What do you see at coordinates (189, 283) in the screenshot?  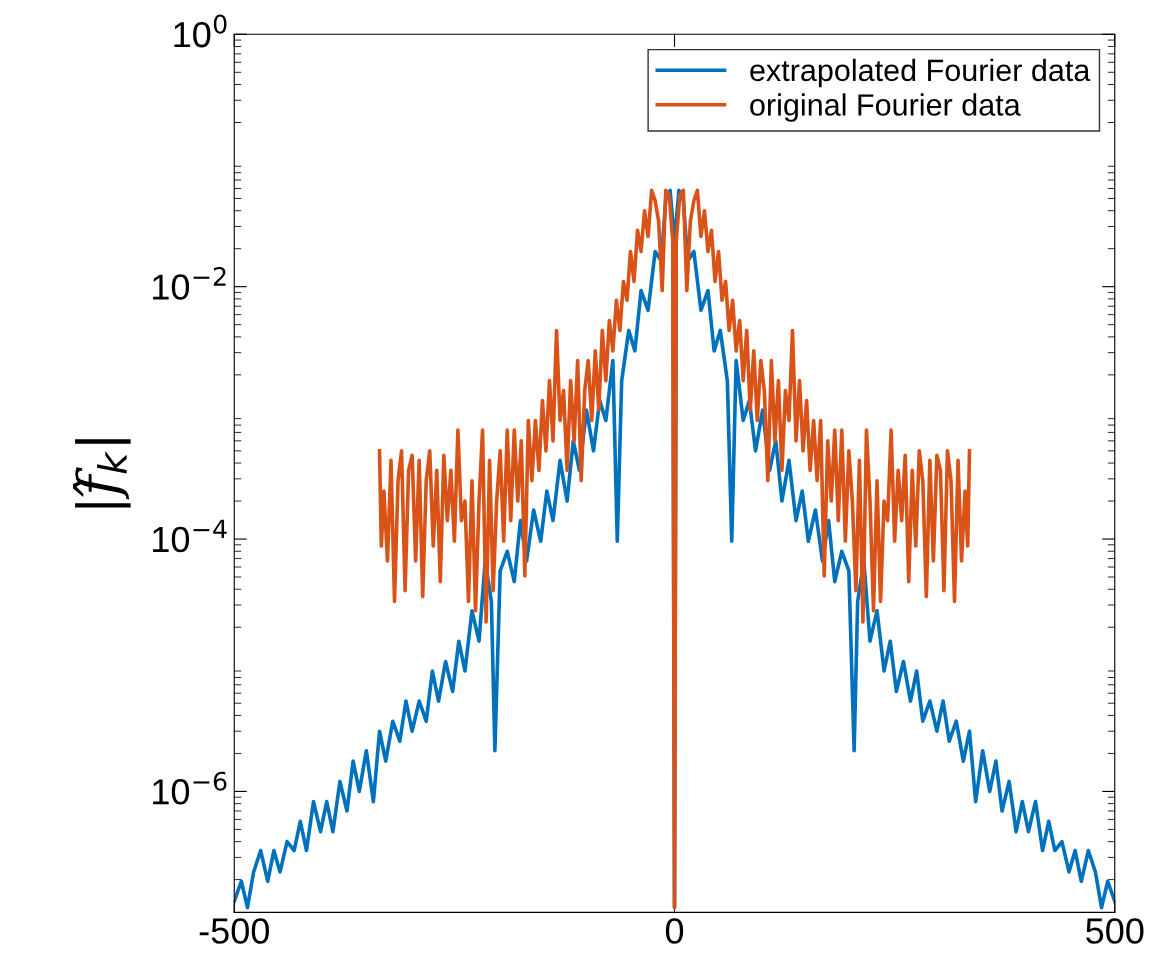 I see `y-tick-label: 10$^{−2}$` at bounding box center [189, 283].